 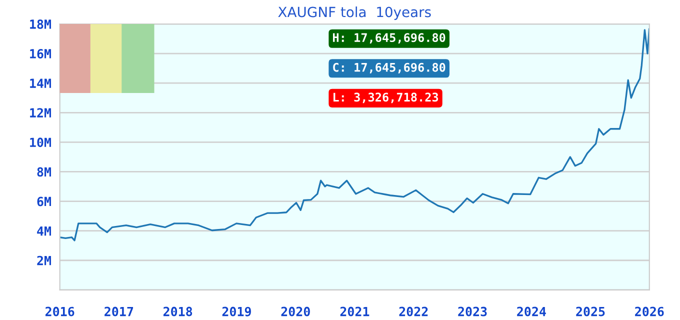 I want to click on x-tick-label: 2019, so click(x=236, y=311).